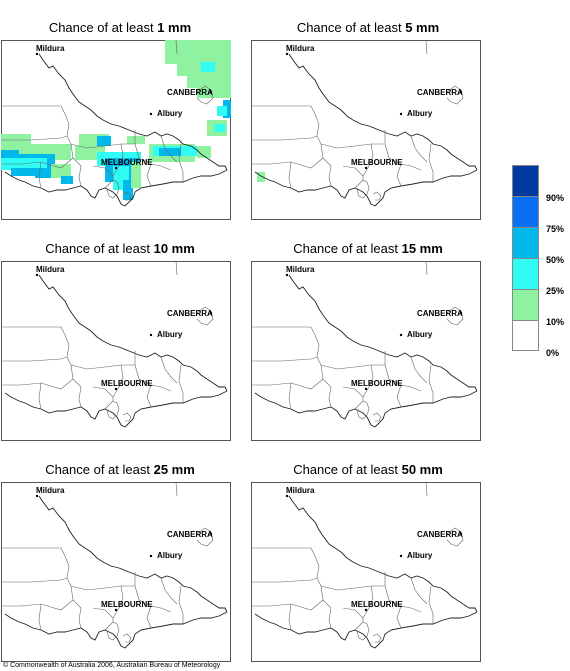 This screenshot has width=570, height=671. I want to click on map-panel-15mm: Mildura CANBERRA Albury MELBOURNE, so click(366, 350).